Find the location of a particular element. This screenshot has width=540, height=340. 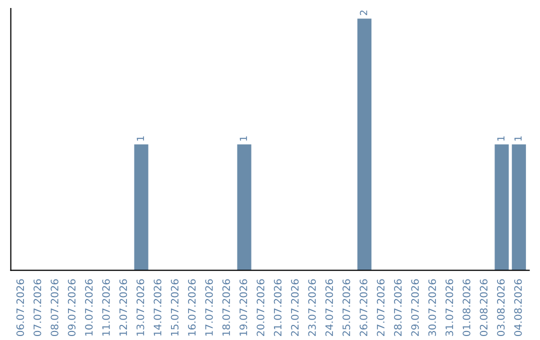

x-tick-label: 08.07.2026 is located at coordinates (54, 307).